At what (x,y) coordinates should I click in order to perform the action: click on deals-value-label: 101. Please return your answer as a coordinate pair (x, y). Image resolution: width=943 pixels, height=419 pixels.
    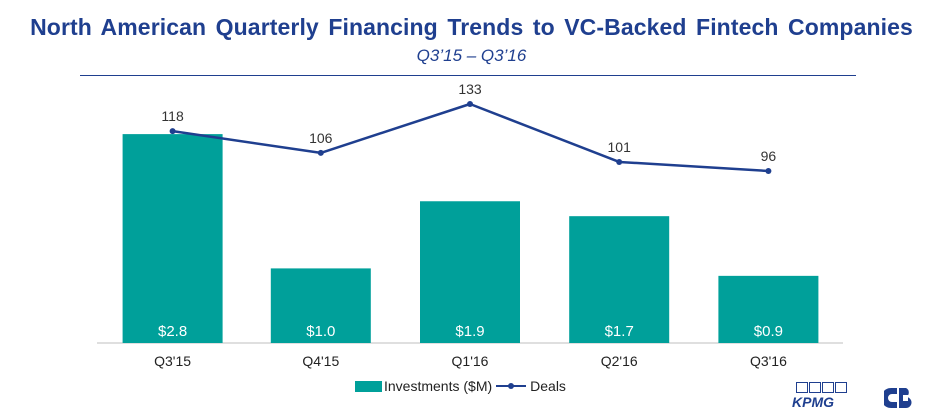
    Looking at the image, I should click on (620, 147).